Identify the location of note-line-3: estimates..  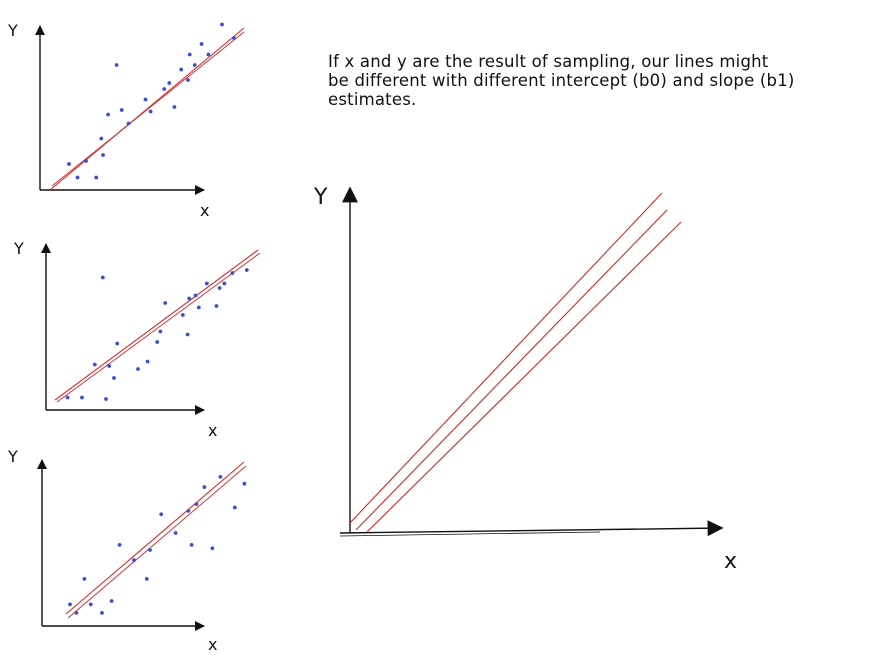
(372, 99).